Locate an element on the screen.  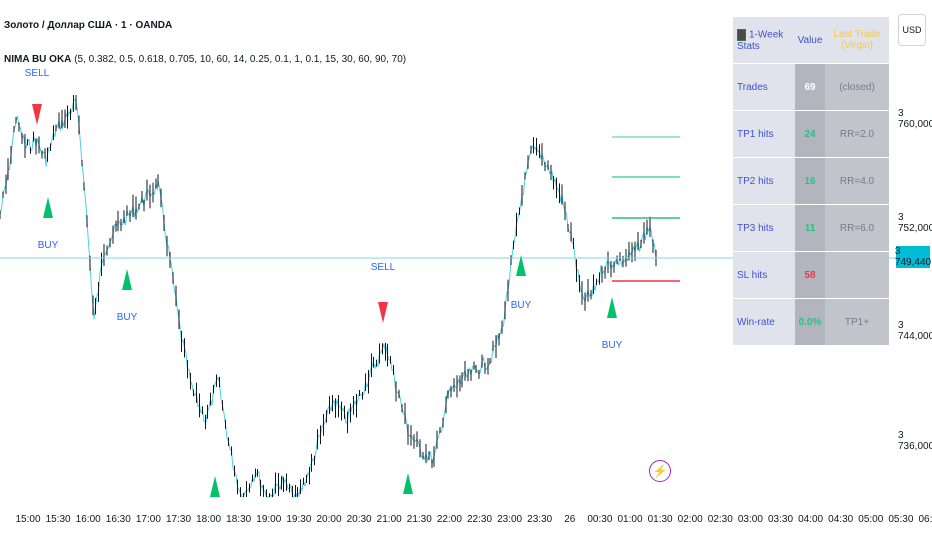
time-axis-label: 20:00 is located at coordinates (329, 519).